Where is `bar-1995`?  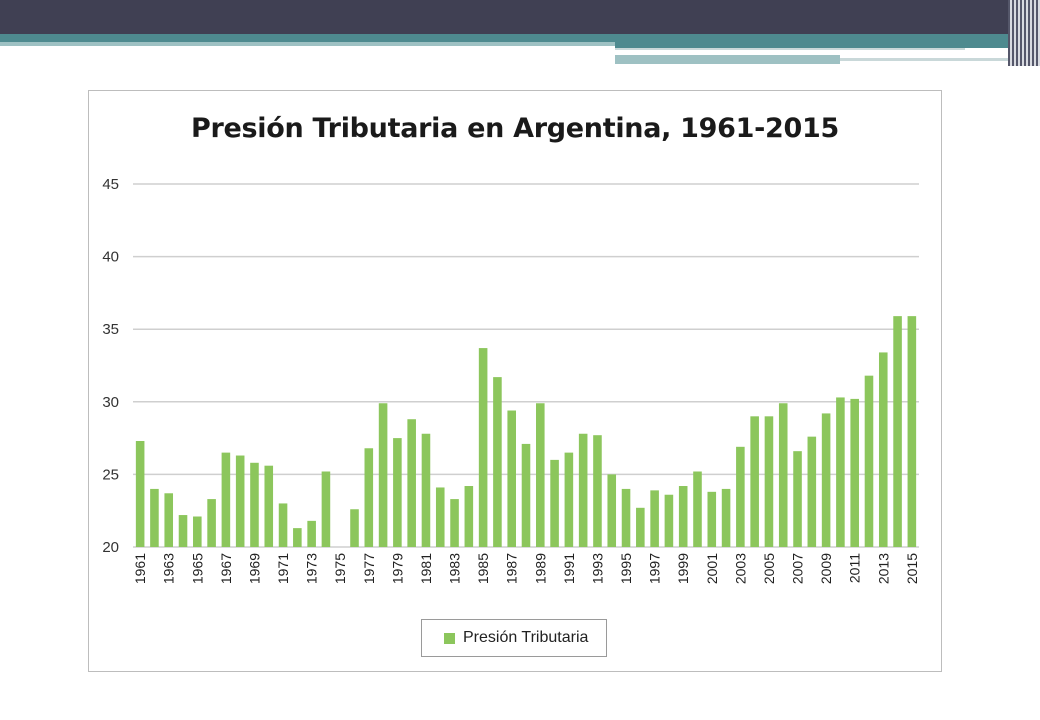
bar-1995 is located at coordinates (626, 517).